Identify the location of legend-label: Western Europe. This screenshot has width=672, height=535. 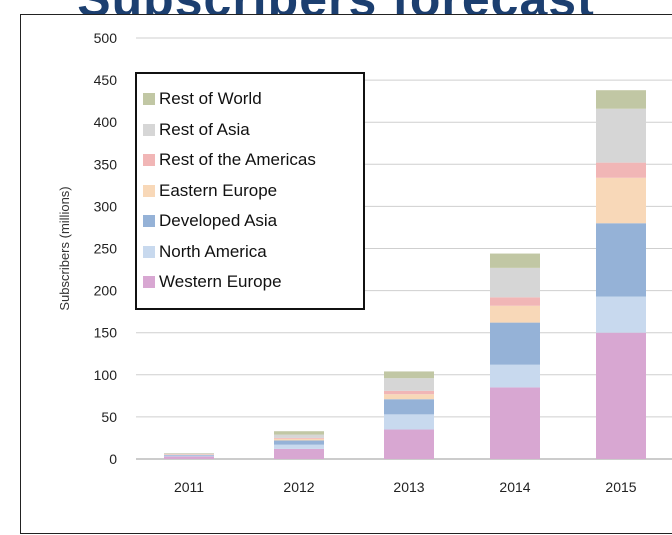
(220, 282).